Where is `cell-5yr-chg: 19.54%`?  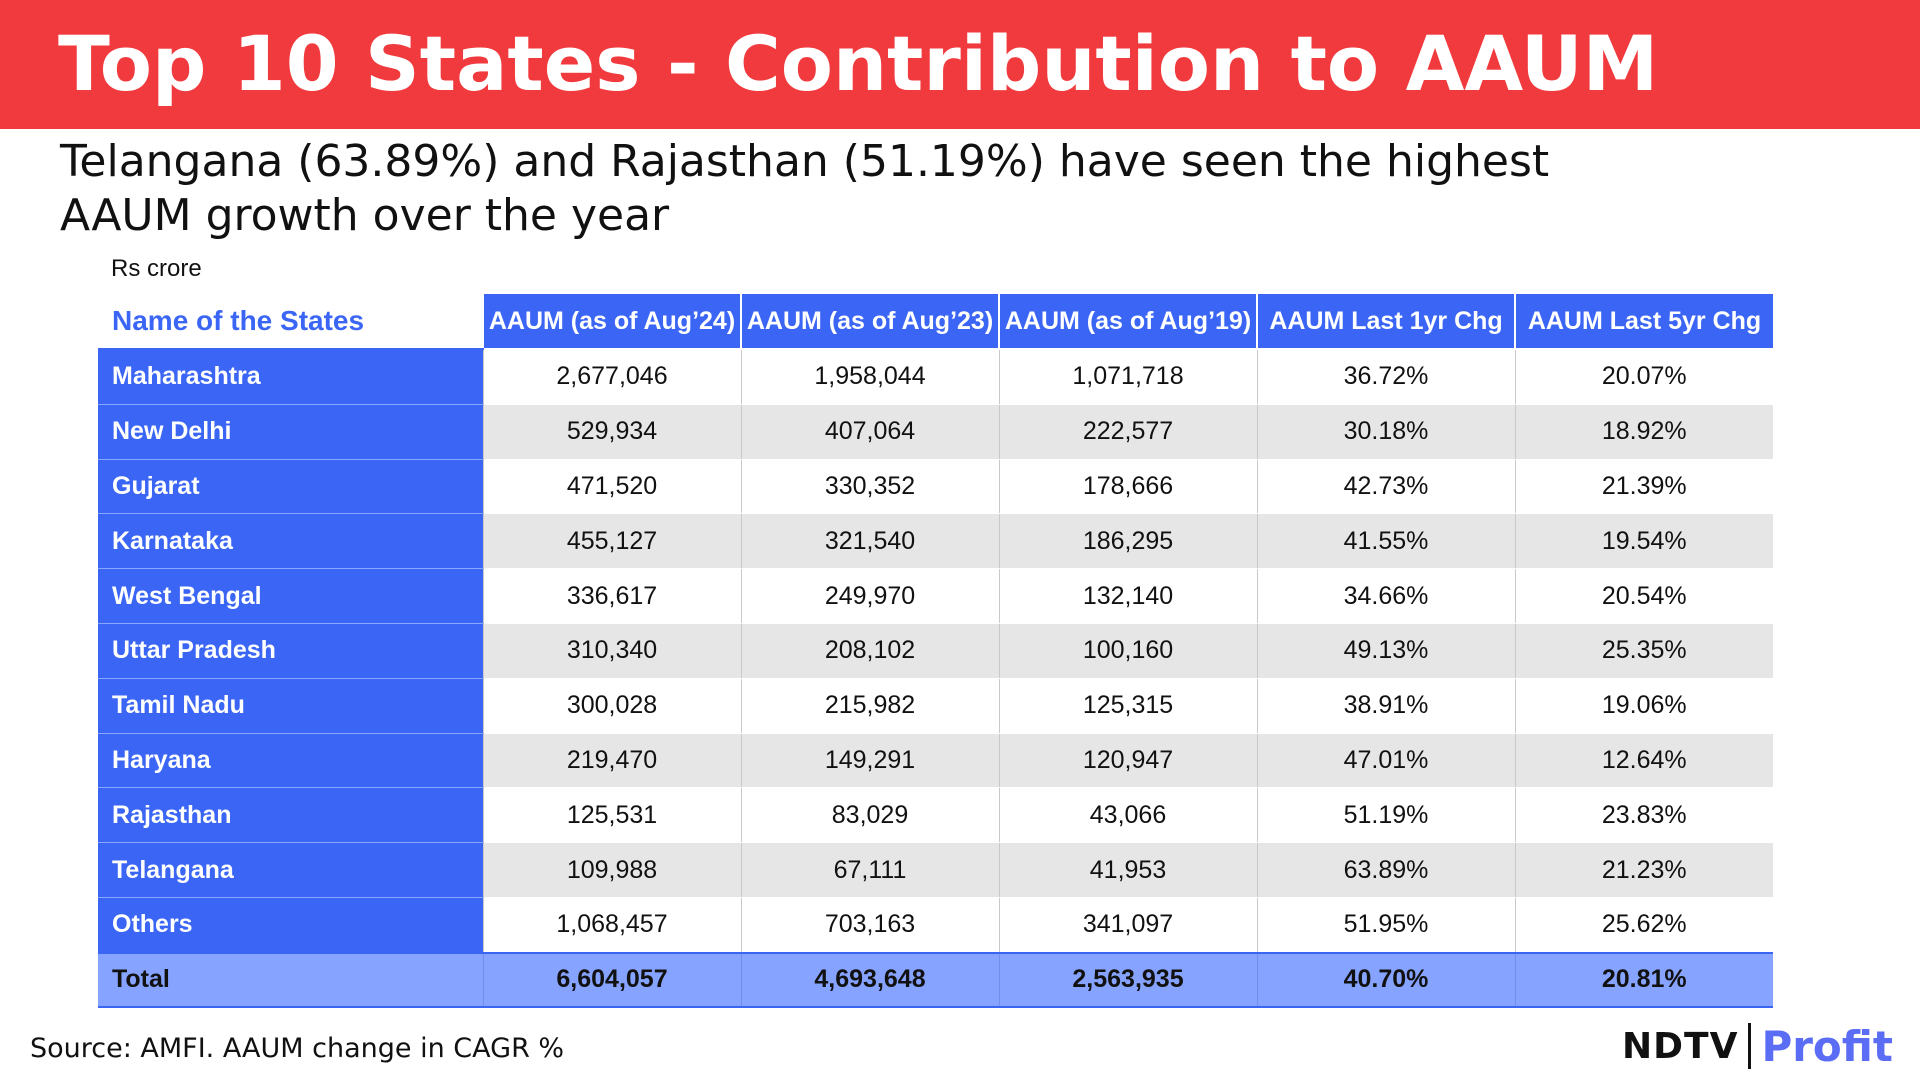
cell-5yr-chg: 19.54% is located at coordinates (1643, 541).